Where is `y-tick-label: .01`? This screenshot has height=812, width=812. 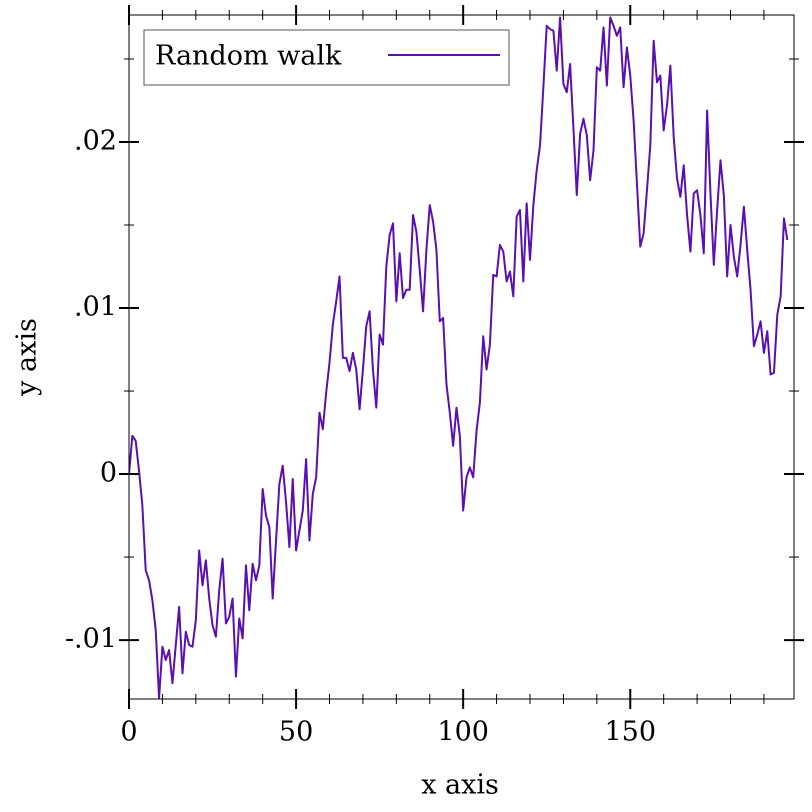 y-tick-label: .01 is located at coordinates (95, 307).